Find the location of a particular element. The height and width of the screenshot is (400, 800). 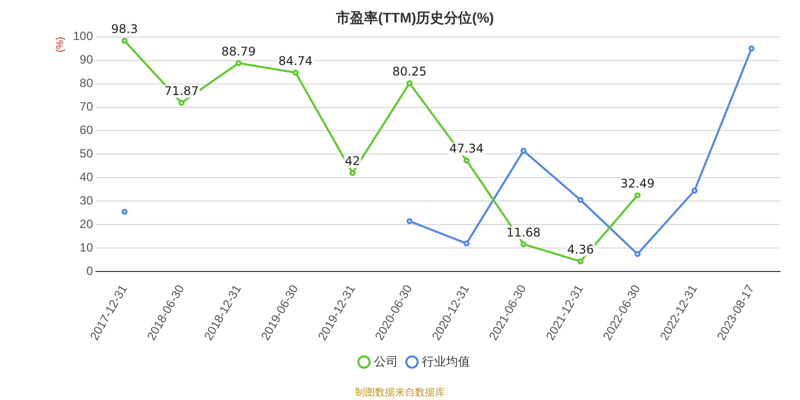

data-label: 80.25 is located at coordinates (409, 71).